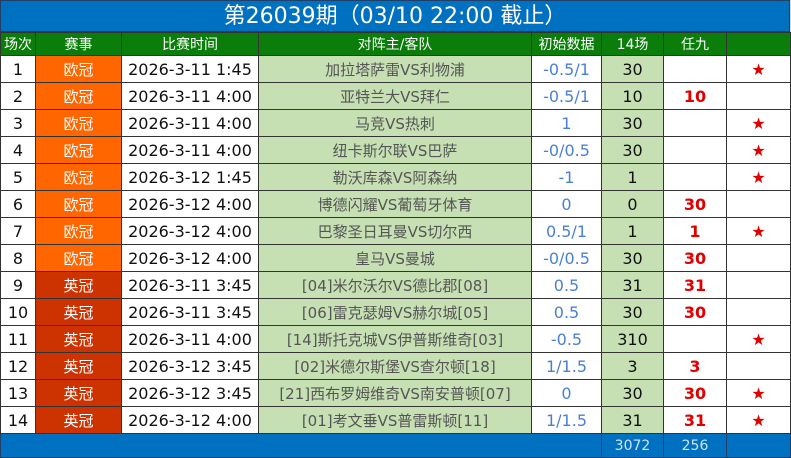 Image resolution: width=791 pixels, height=458 pixels. I want to click on initial-odds: 1/1.5, so click(566, 420).